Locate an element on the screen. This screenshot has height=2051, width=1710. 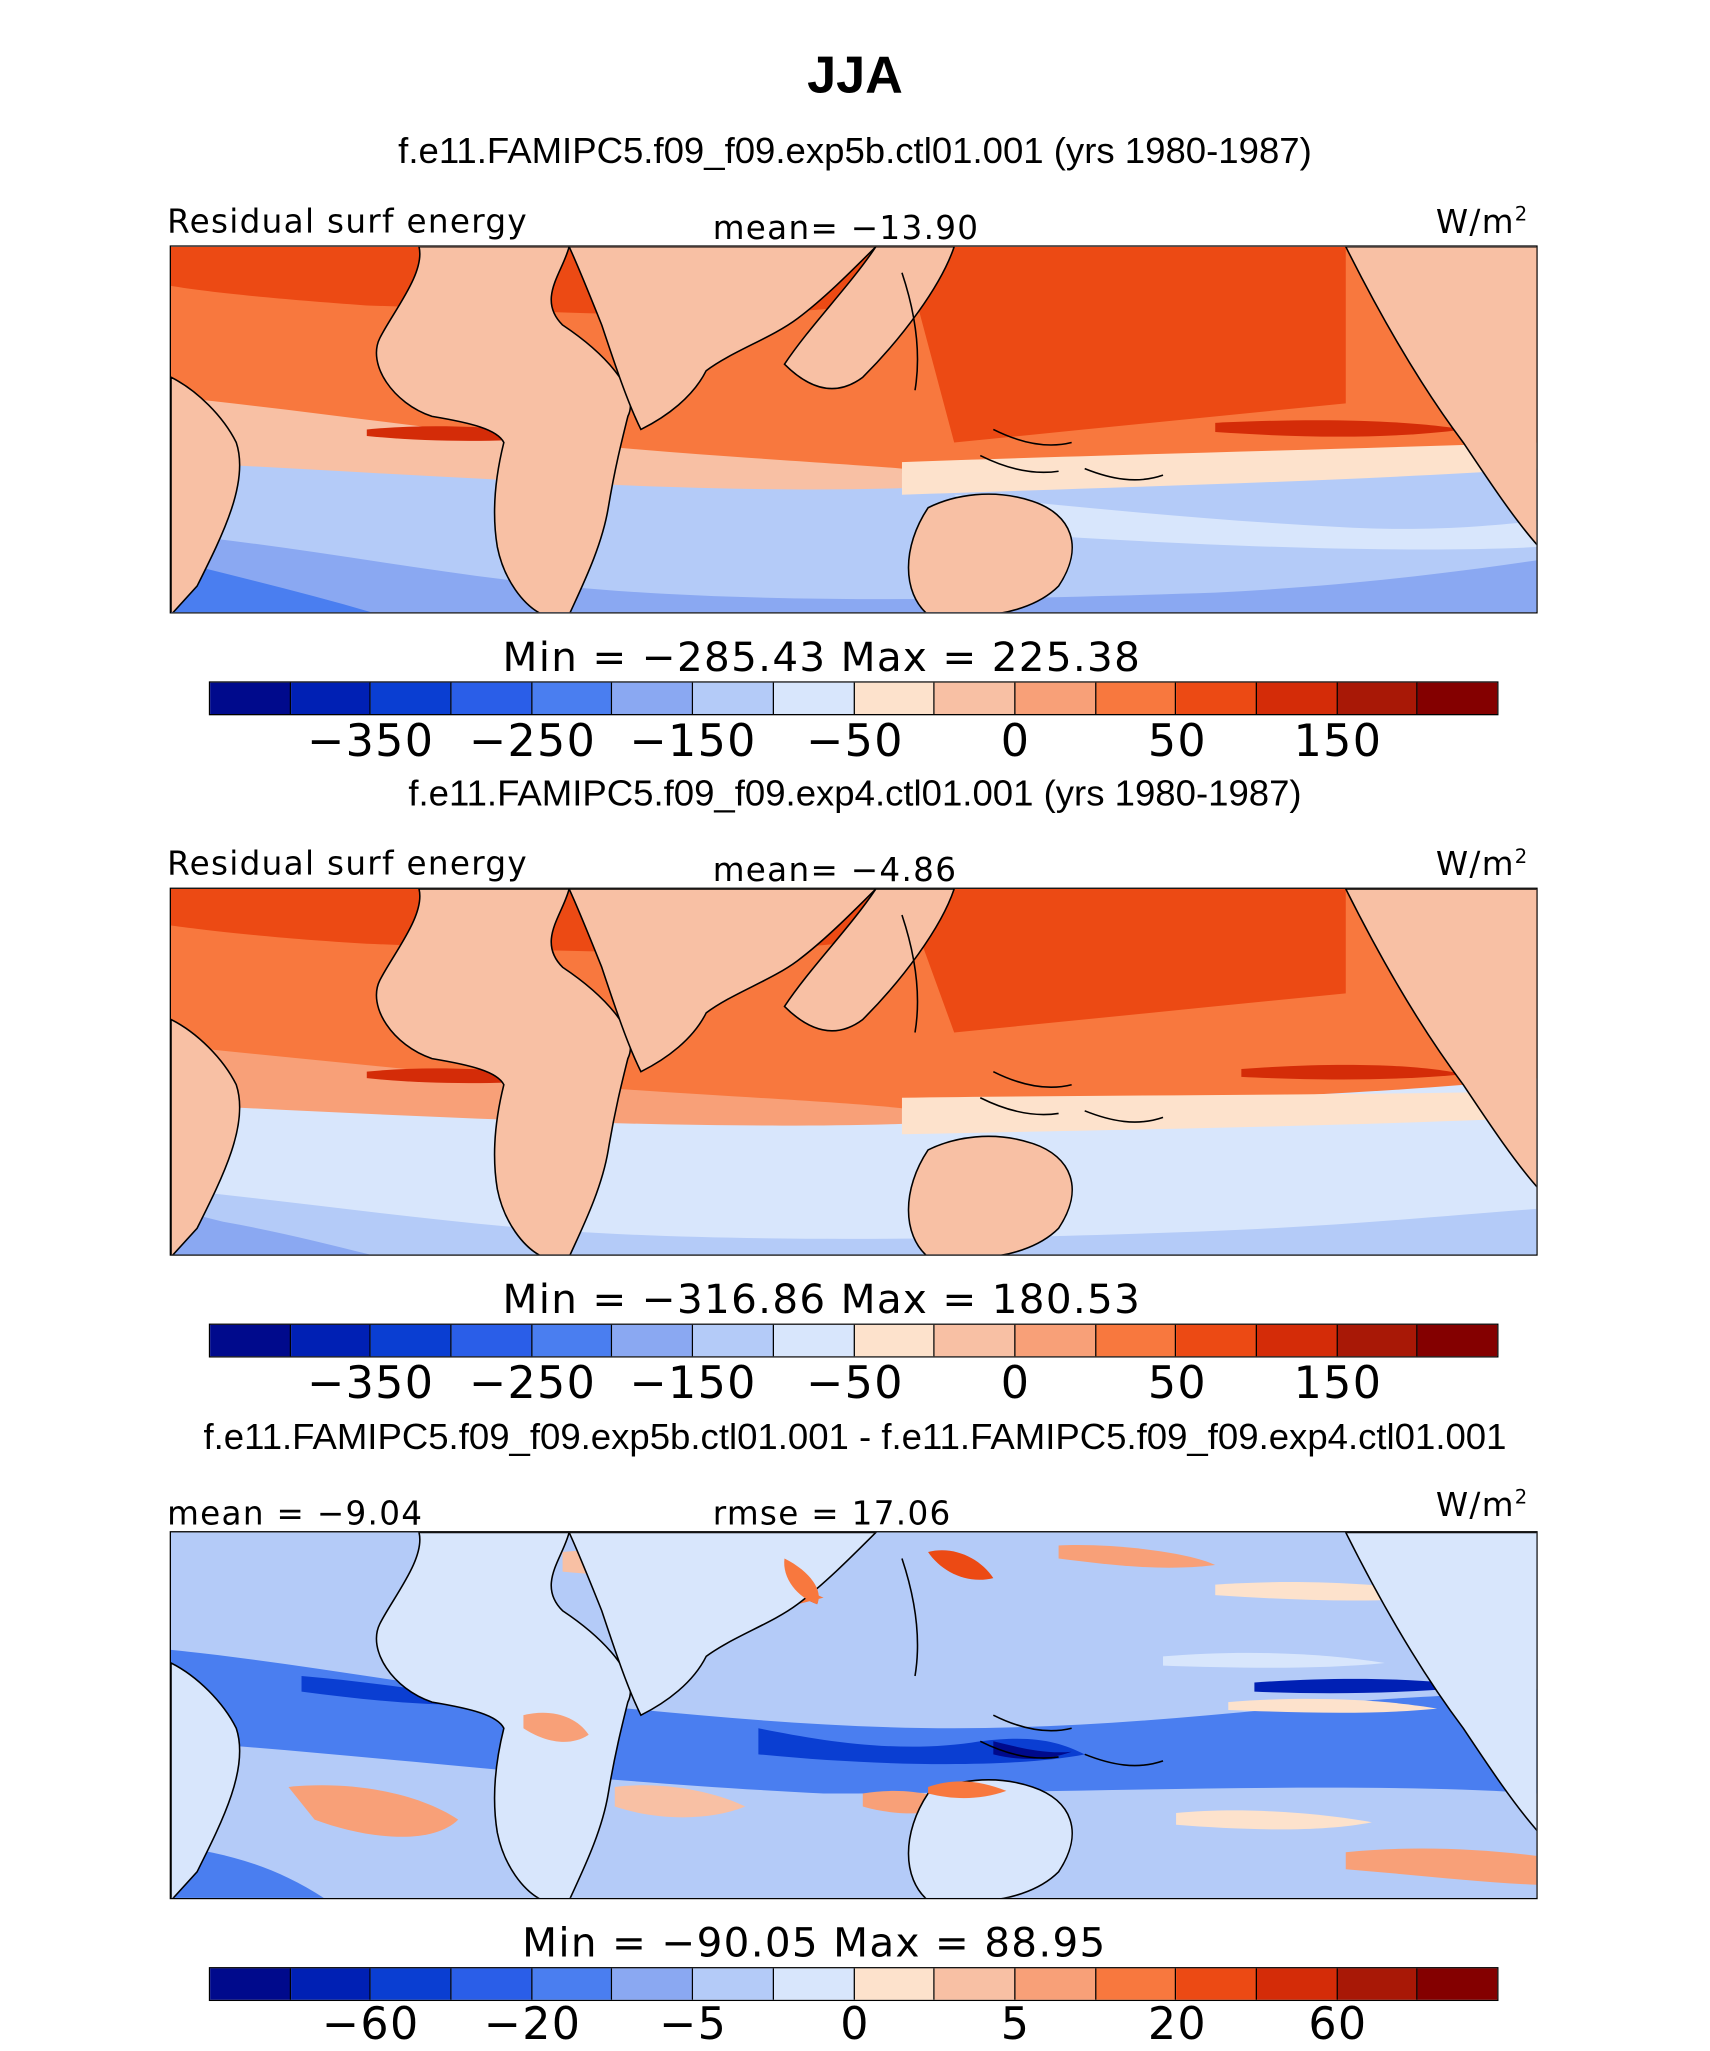
panel-1-tick: 0 is located at coordinates (1015, 741).